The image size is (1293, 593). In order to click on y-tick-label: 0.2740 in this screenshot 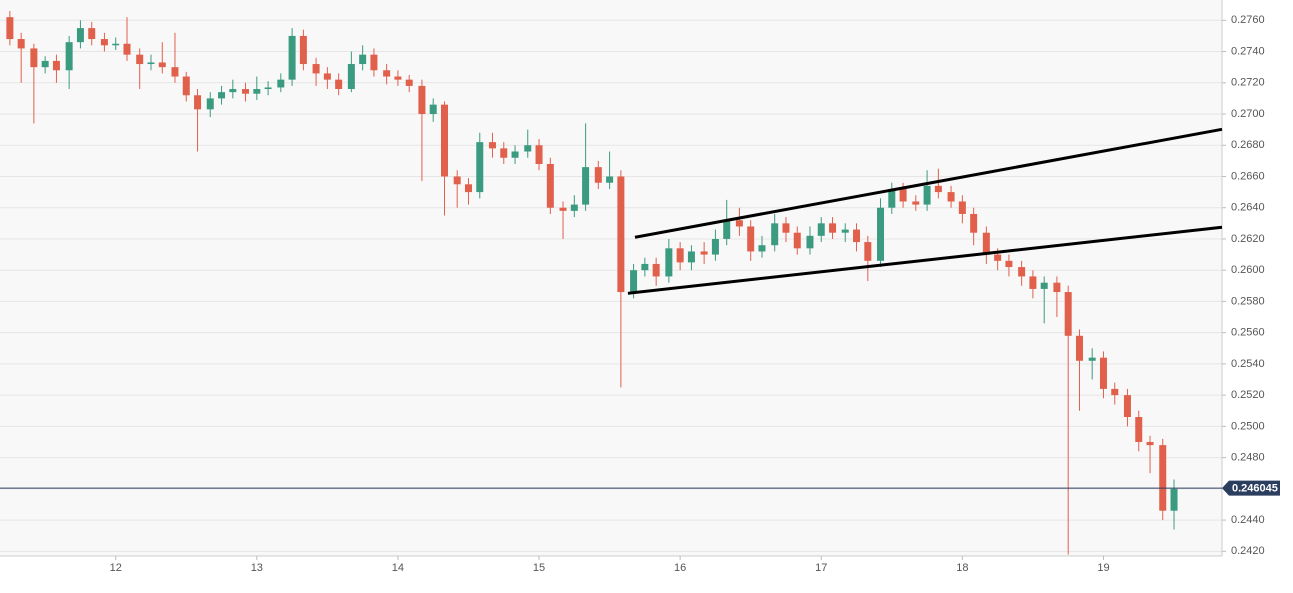, I will do `click(1248, 51)`.